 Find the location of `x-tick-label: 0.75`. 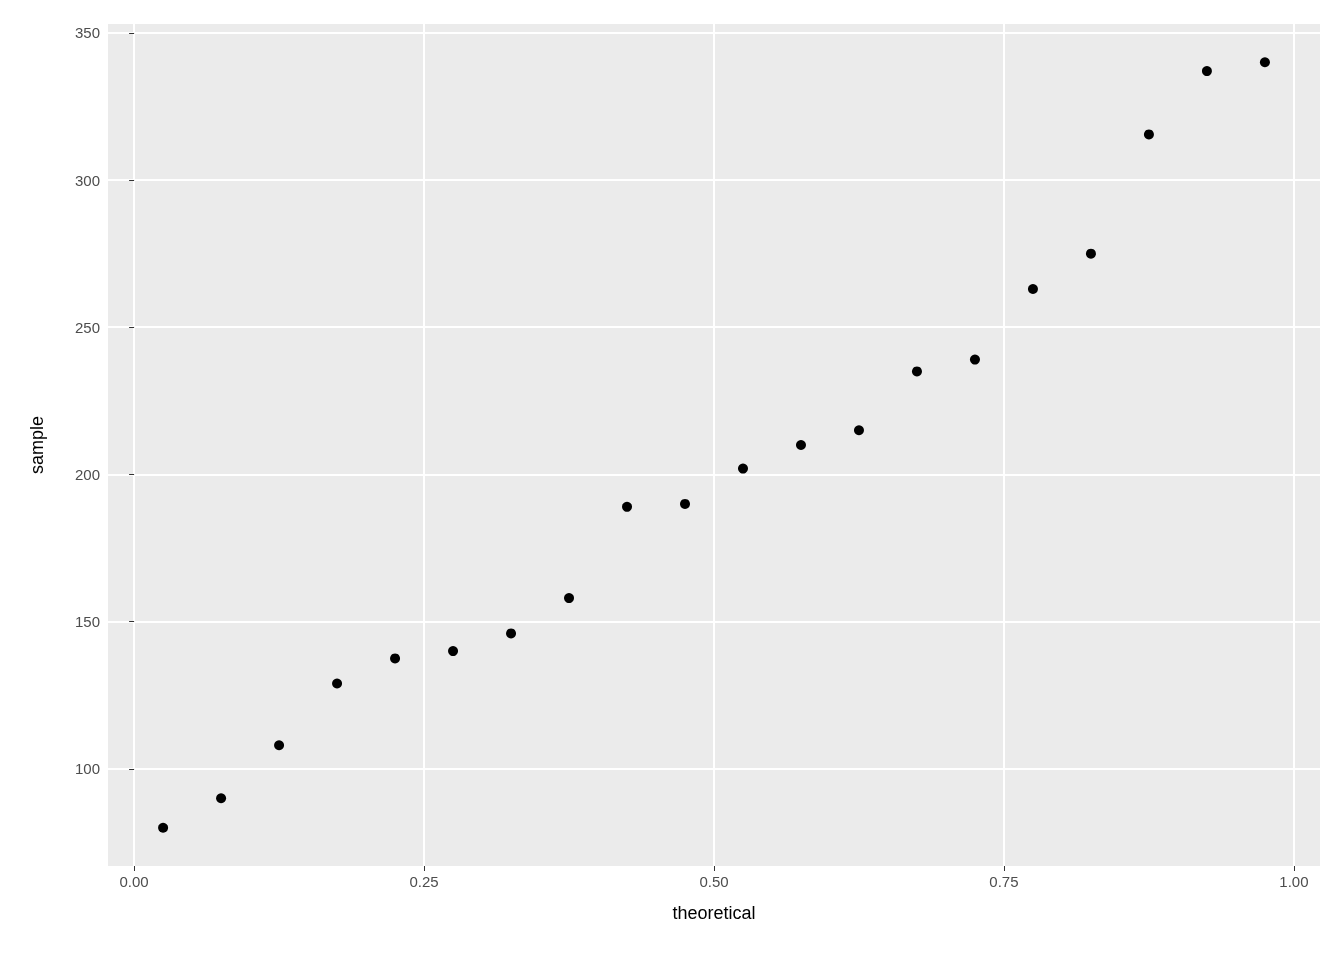

x-tick-label: 0.75 is located at coordinates (1004, 881).